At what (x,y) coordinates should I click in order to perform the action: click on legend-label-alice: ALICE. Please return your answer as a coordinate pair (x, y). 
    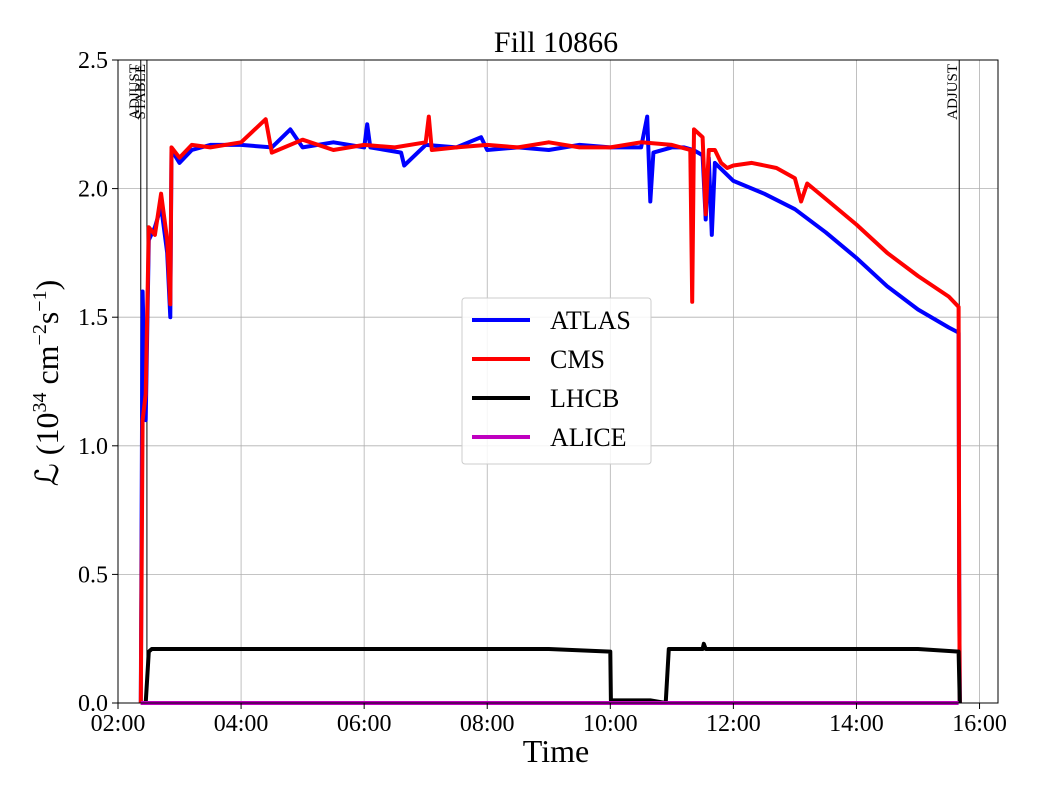
    Looking at the image, I should click on (588, 437).